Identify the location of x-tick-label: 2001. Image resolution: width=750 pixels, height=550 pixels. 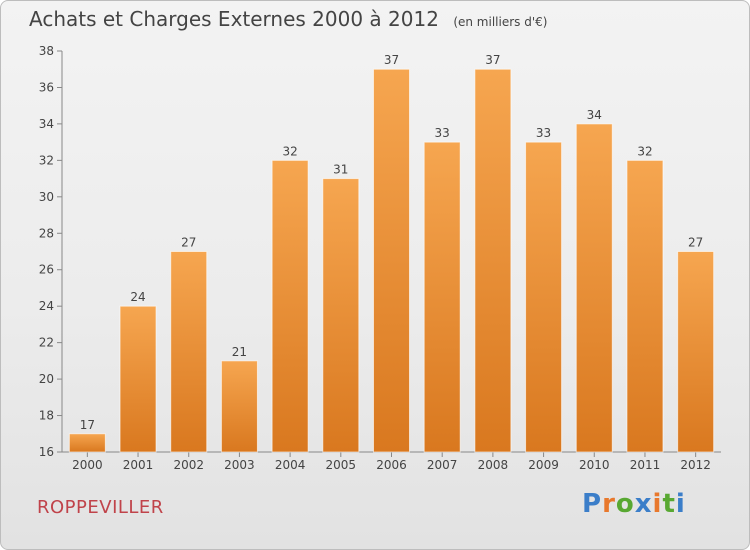
(138, 465).